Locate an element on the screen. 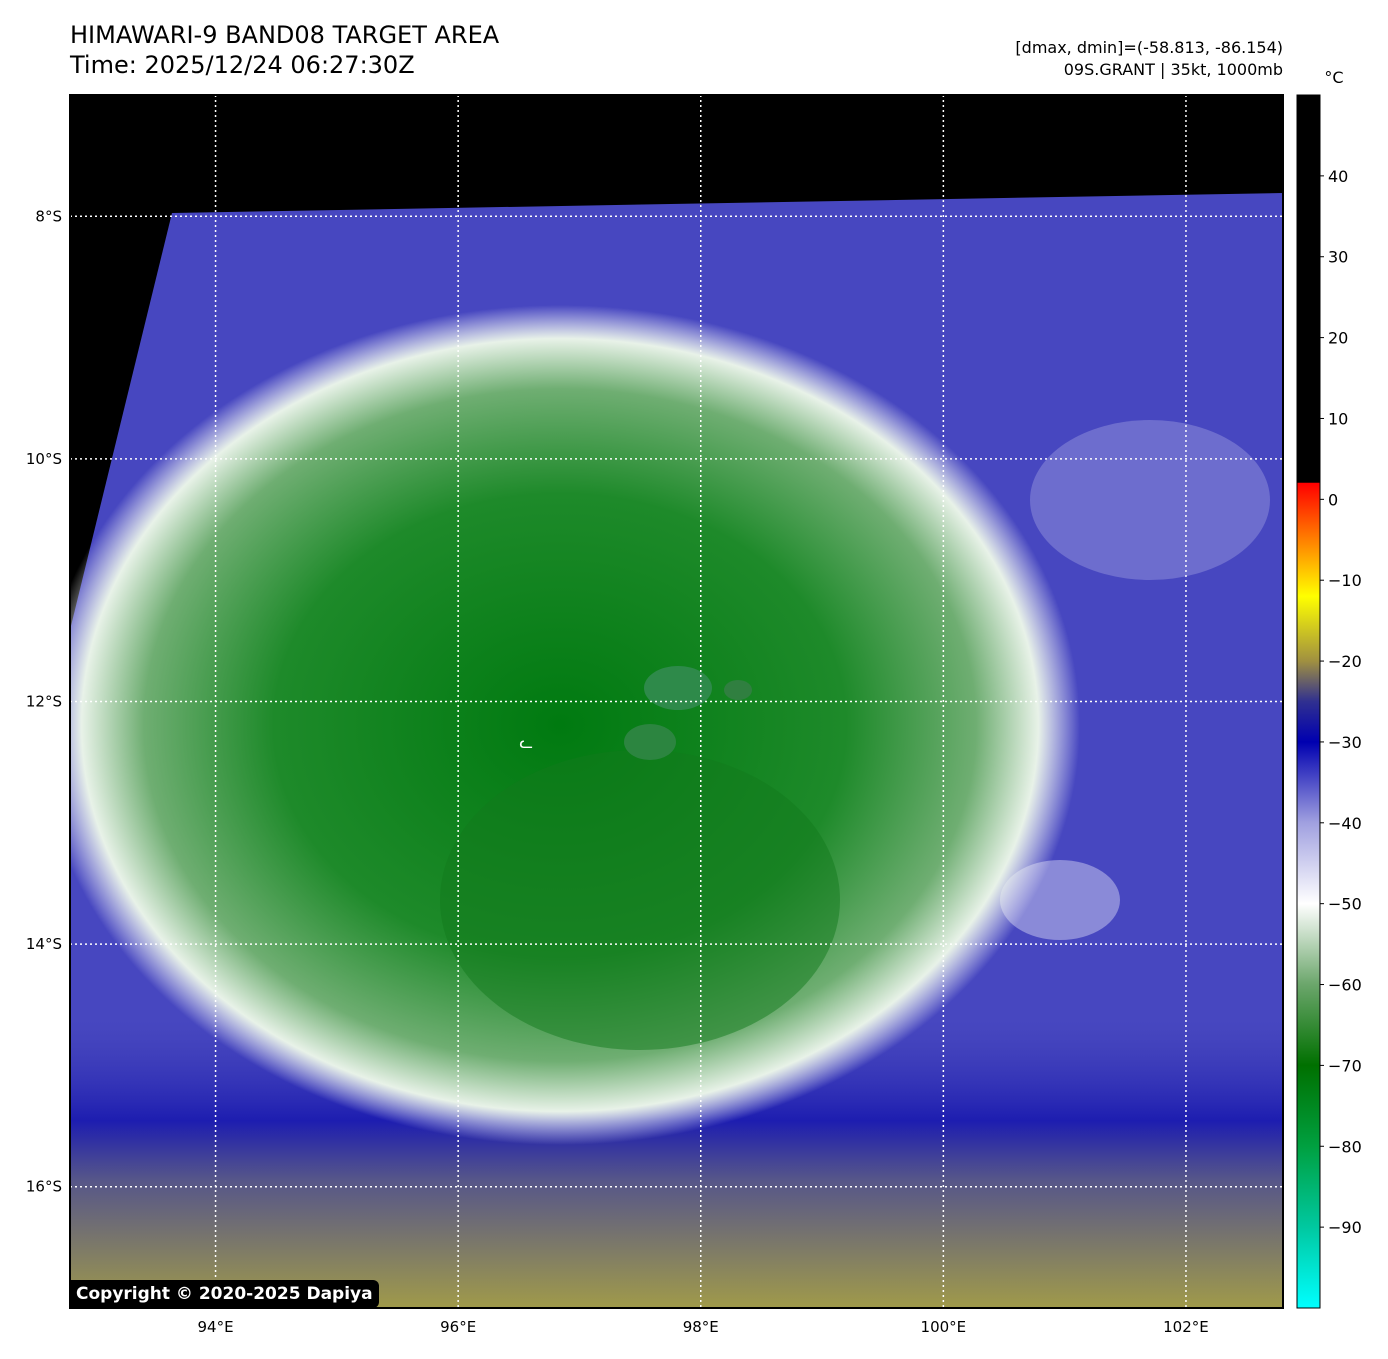  colorbar-tick-label: 10 is located at coordinates (1338, 418).